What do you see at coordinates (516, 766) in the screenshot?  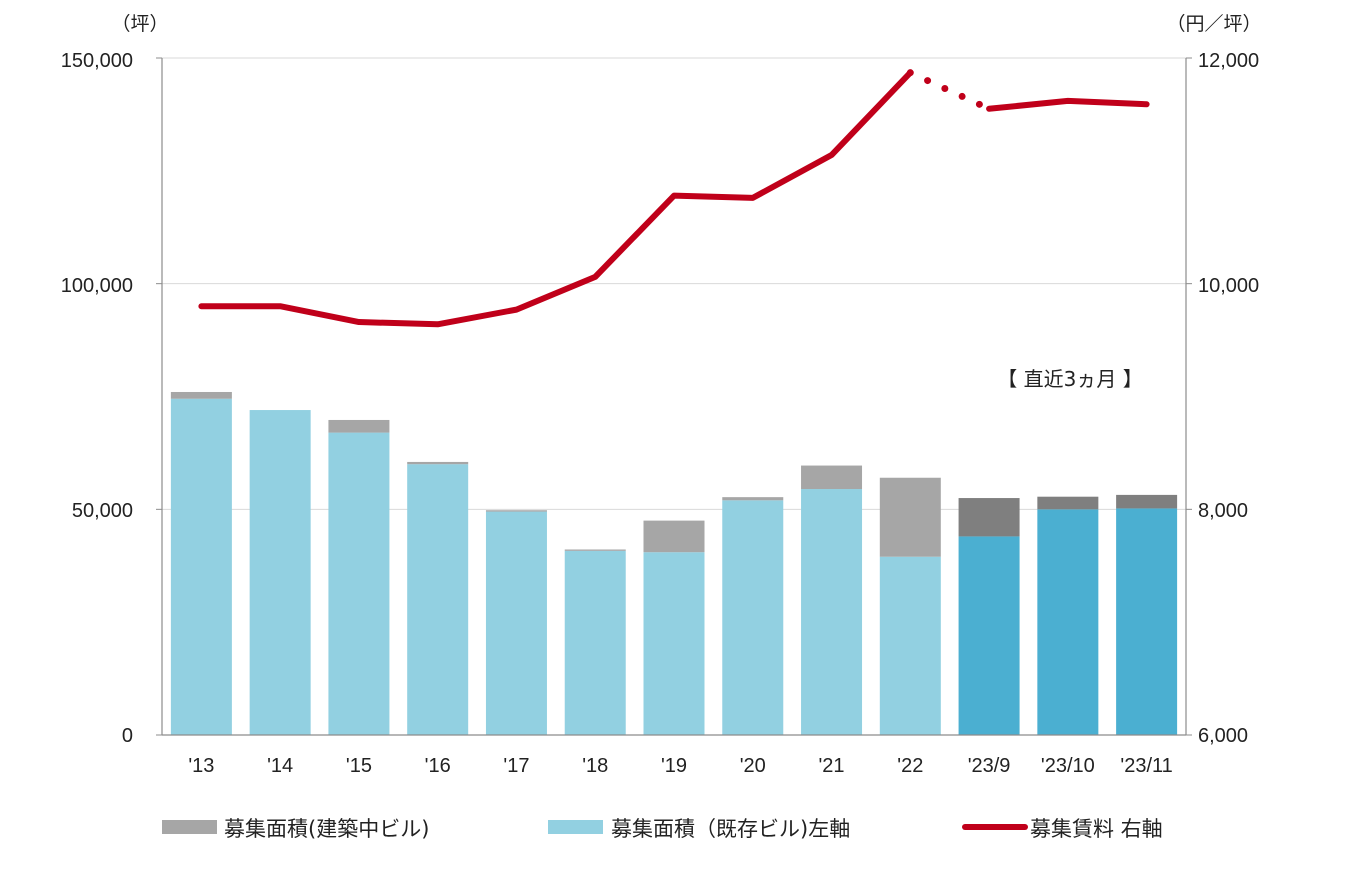 I see `x-tick-label-4: '17` at bounding box center [516, 766].